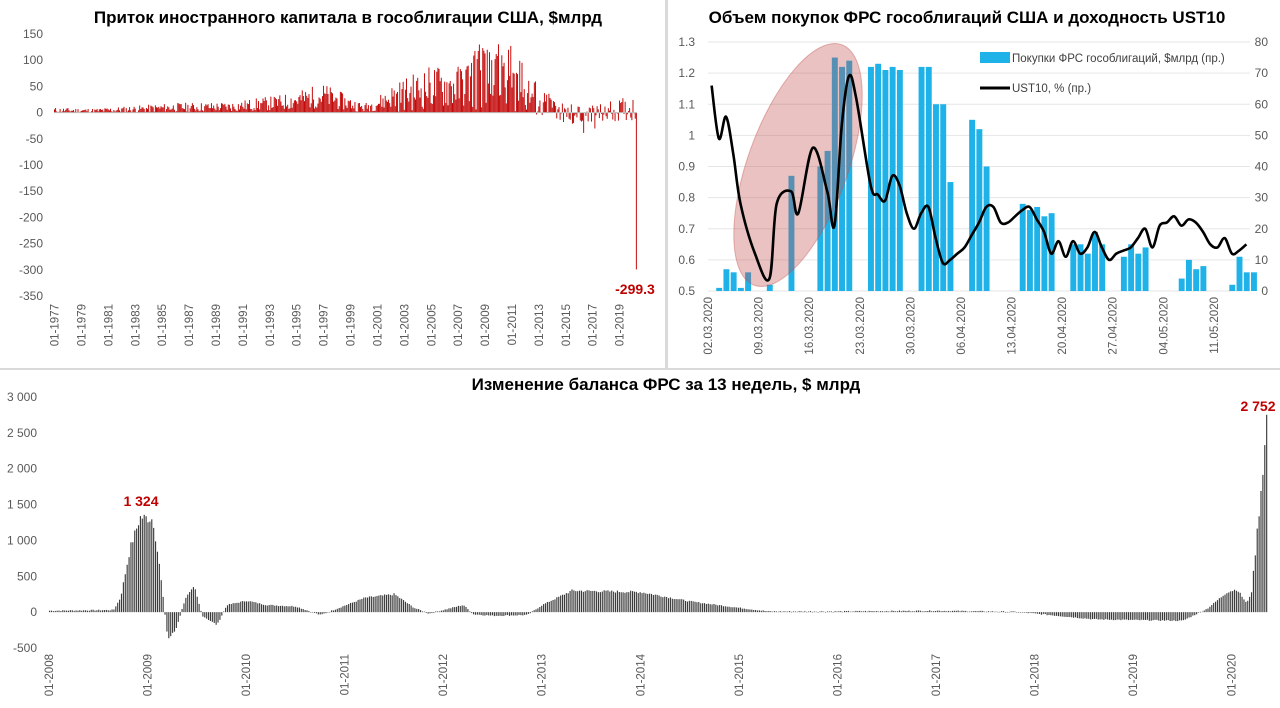 The width and height of the screenshot is (1280, 708). I want to click on left-y-tick: 1.1, so click(686, 104).